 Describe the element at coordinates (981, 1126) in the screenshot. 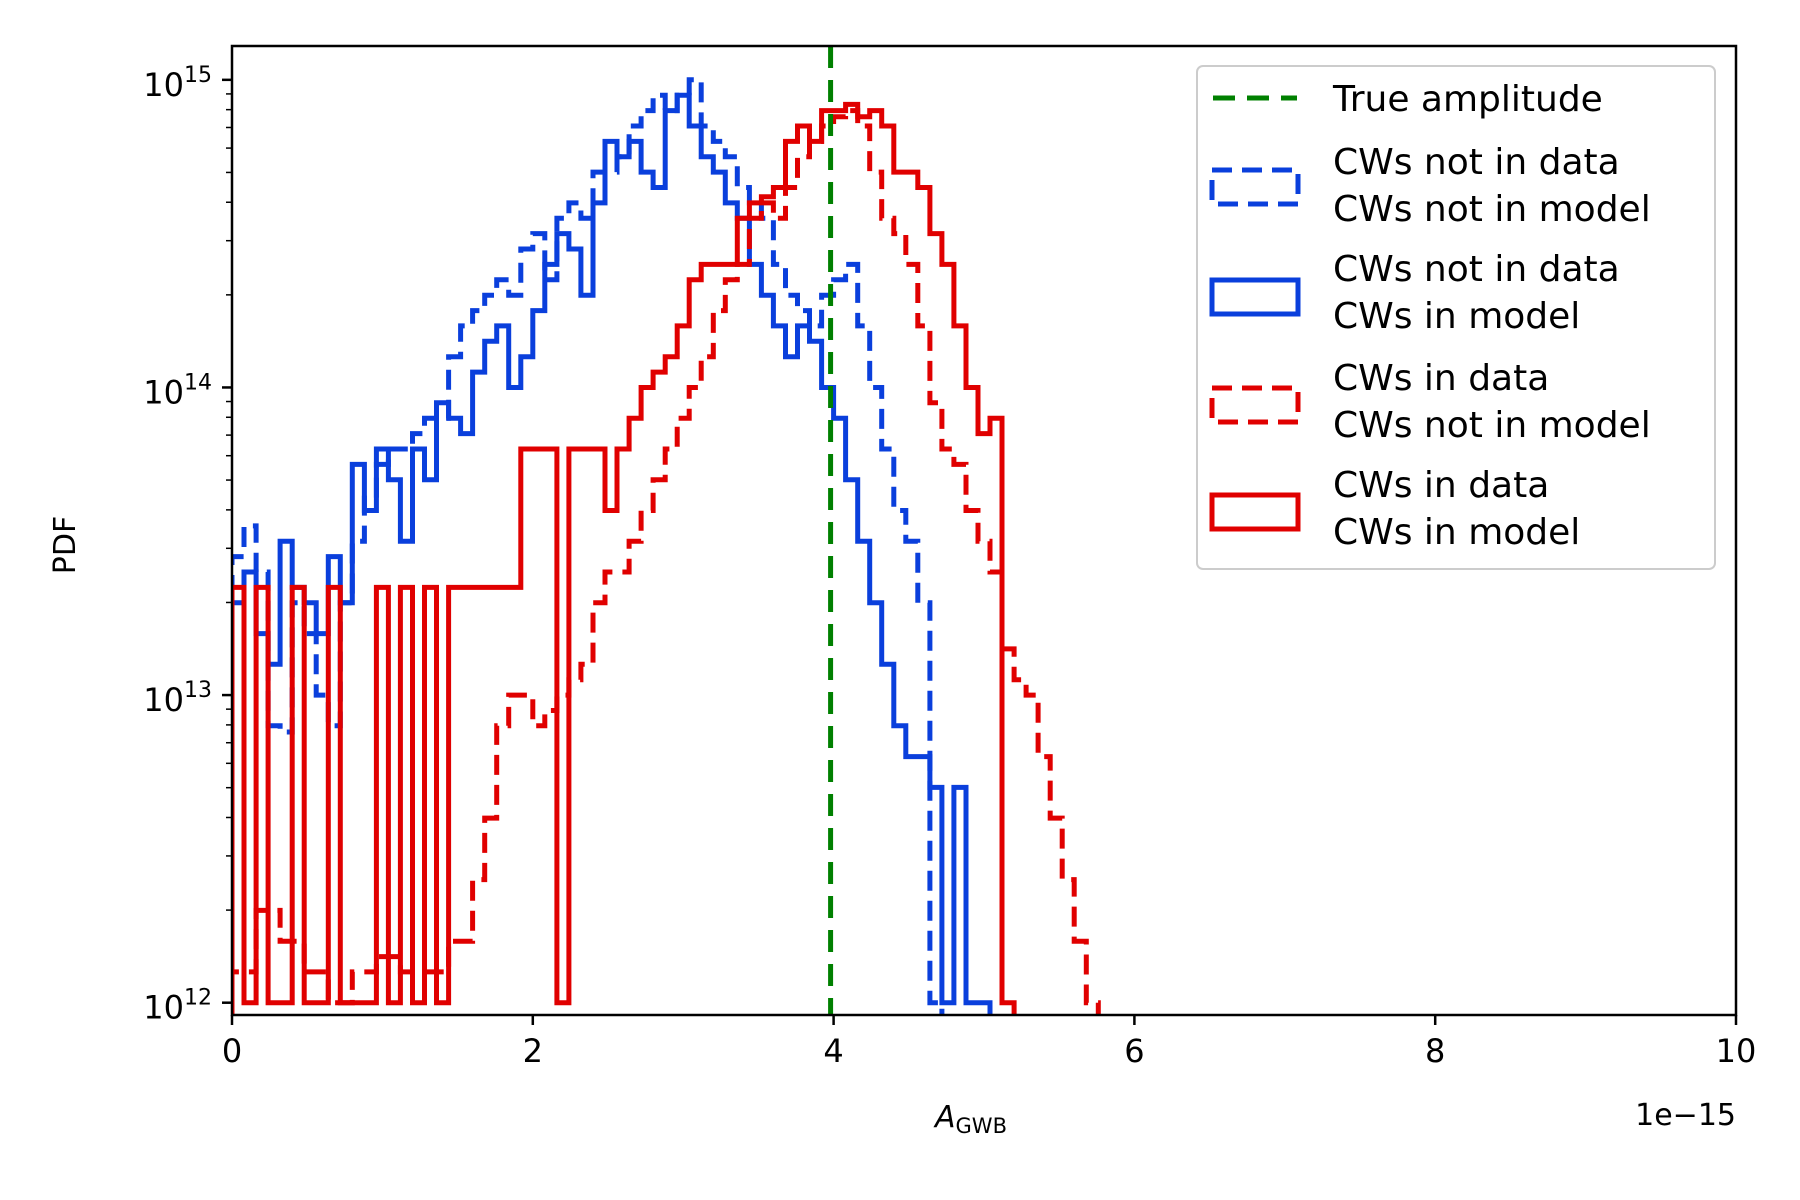

I see `x-axis-label-sub: GWB` at that location.